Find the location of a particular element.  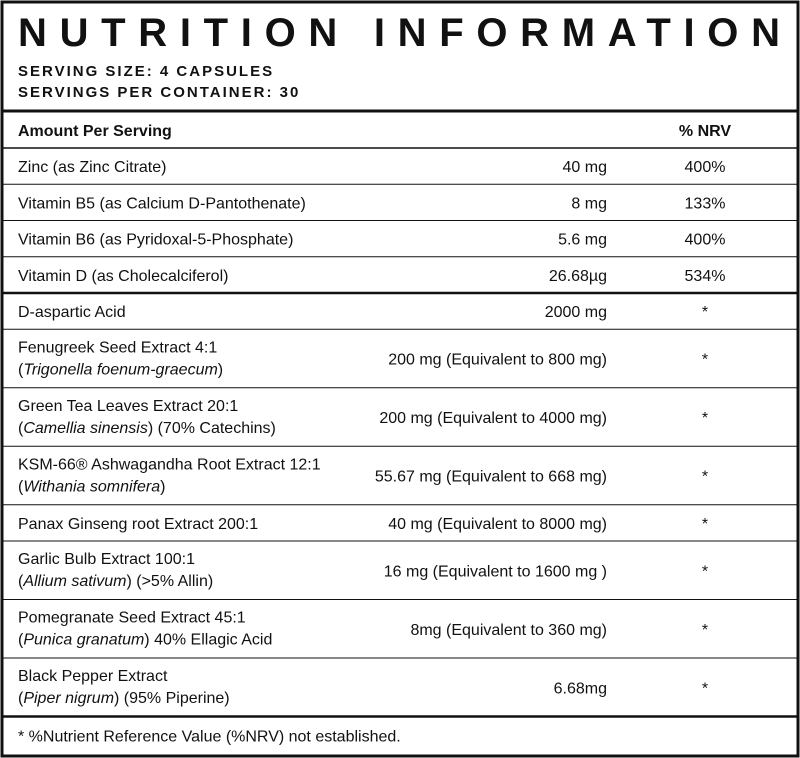

ingredient-source: (Punica granatum) 40% Ellagic Acid is located at coordinates (145, 640).